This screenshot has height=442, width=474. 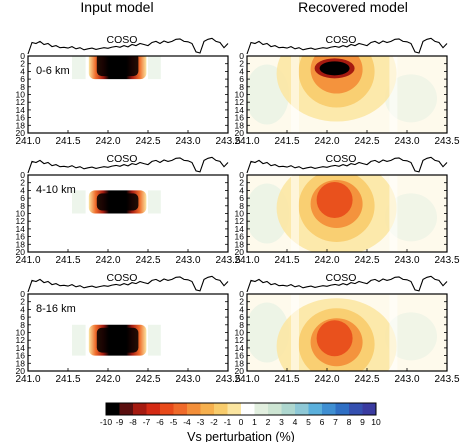 What do you see at coordinates (295, 422) in the screenshot?
I see `colorbar-tick-label: 4` at bounding box center [295, 422].